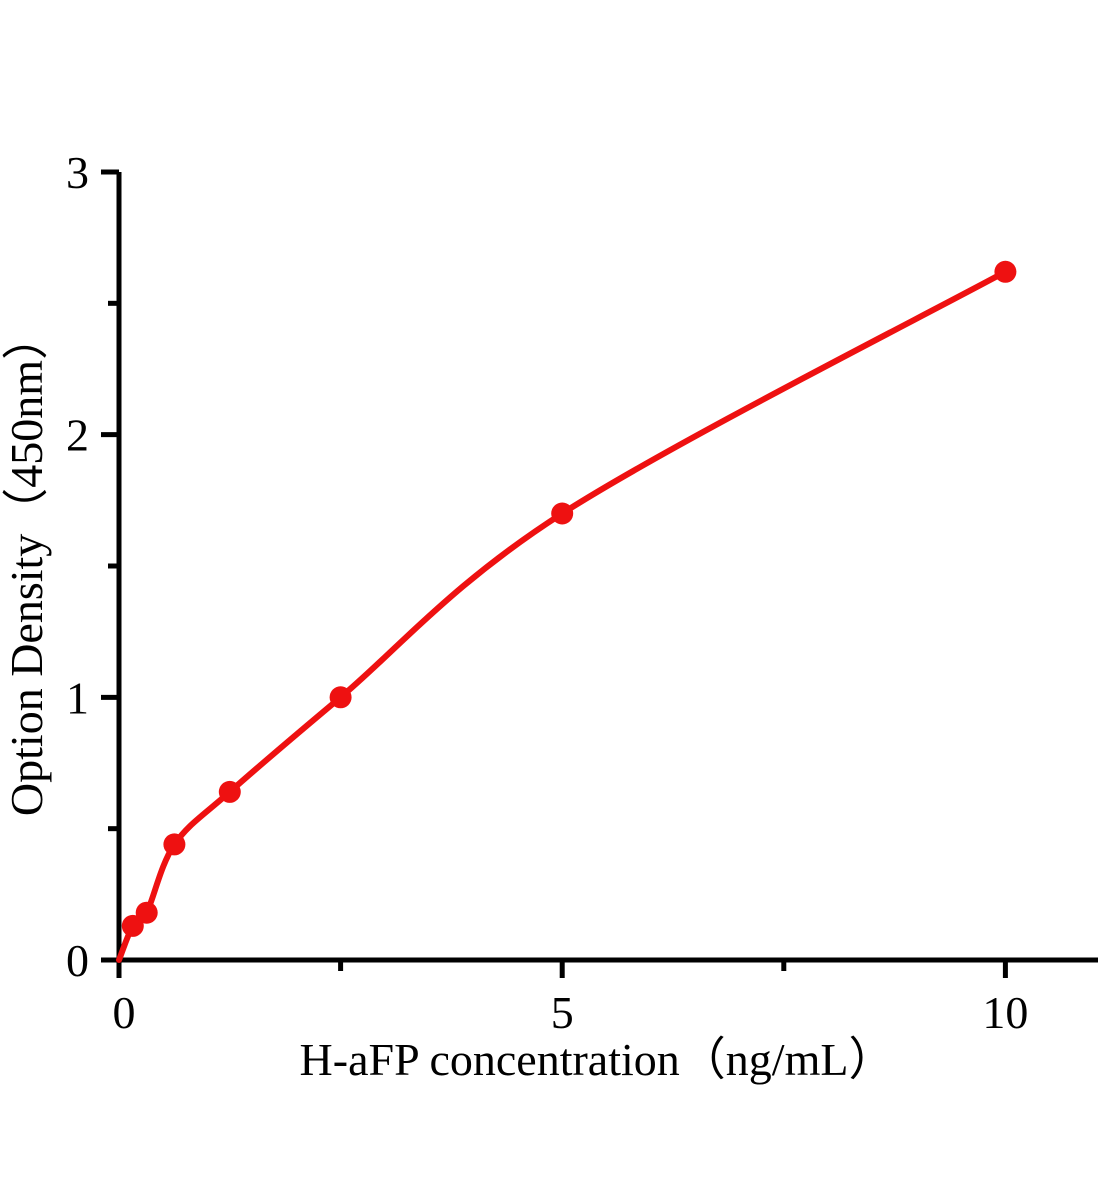  I want to click on y-tick-label: 2, so click(77, 435).